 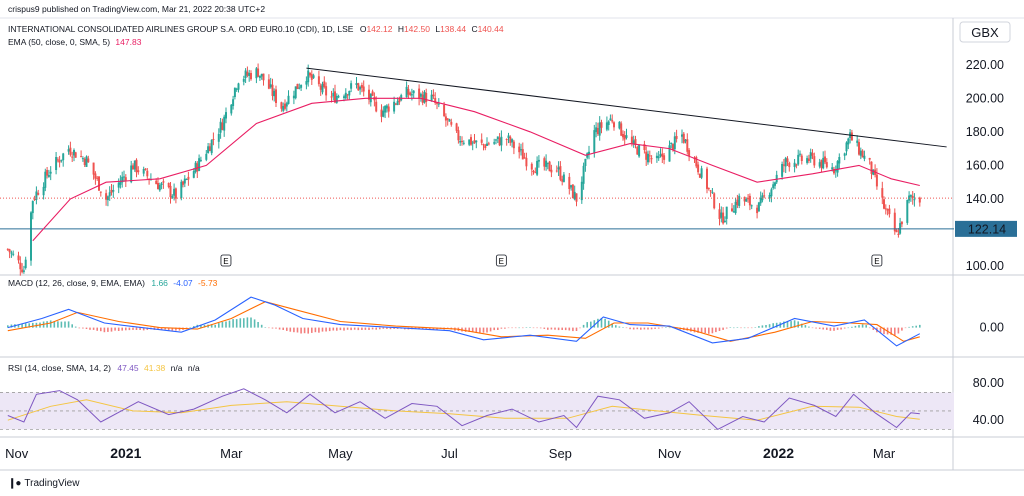 I want to click on rsi-pane, so click(x=477, y=409).